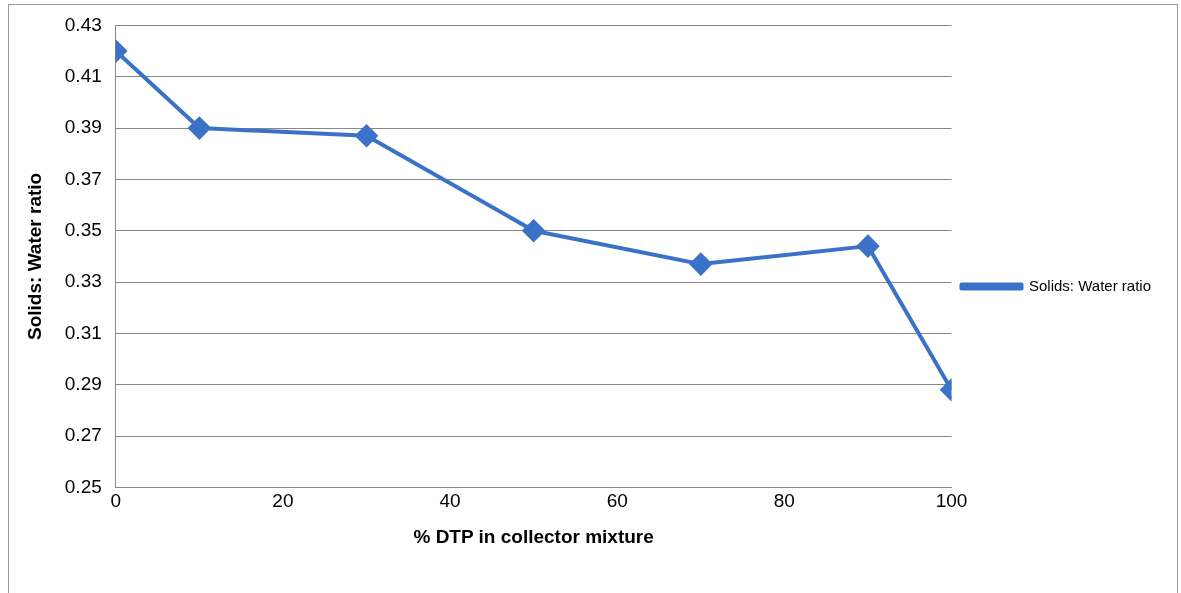  What do you see at coordinates (83, 281) in the screenshot?
I see `y-tick-label: 0.33` at bounding box center [83, 281].